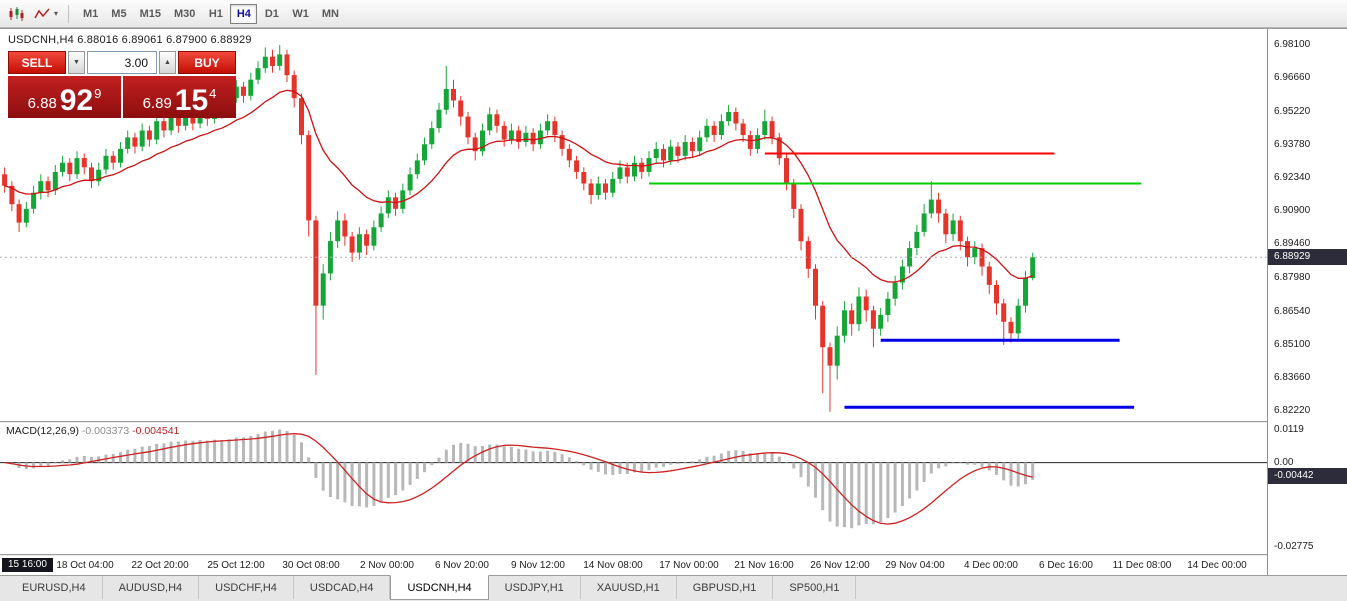 This screenshot has height=601, width=1347. I want to click on timeframe-button-m5: M5, so click(118, 14).